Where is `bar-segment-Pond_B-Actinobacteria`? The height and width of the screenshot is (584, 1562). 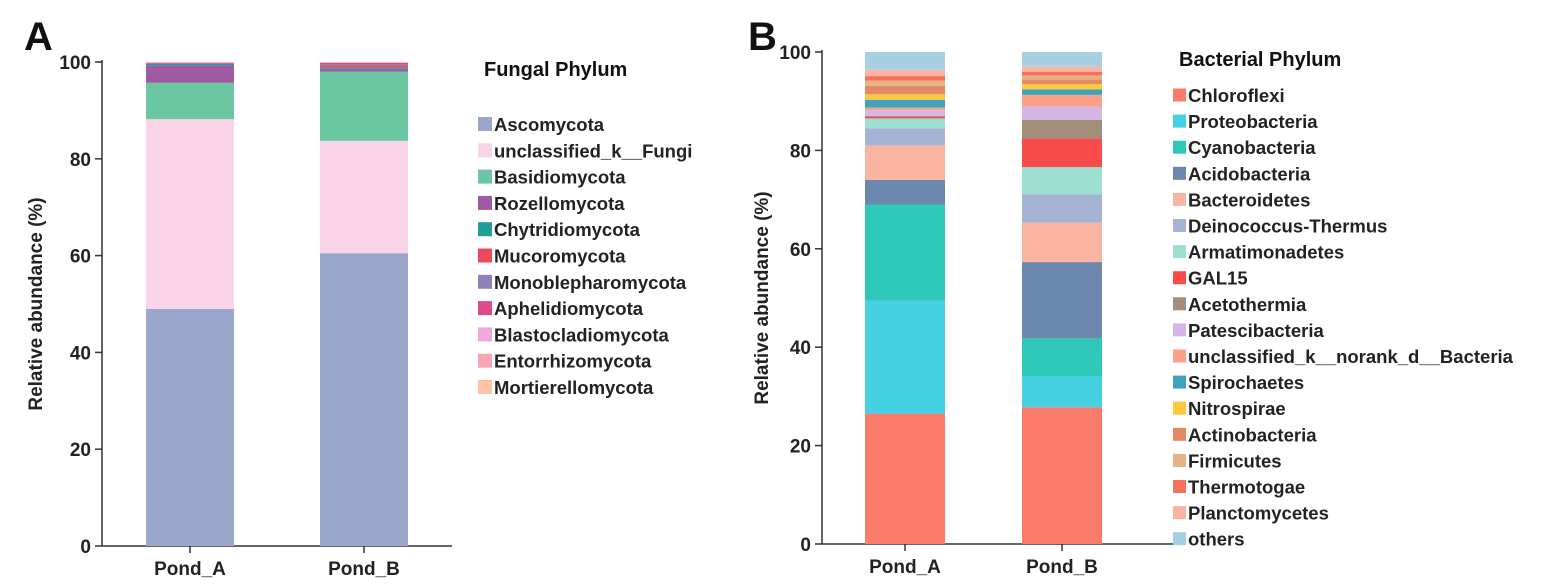
bar-segment-Pond_B-Actinobacteria is located at coordinates (1062, 81).